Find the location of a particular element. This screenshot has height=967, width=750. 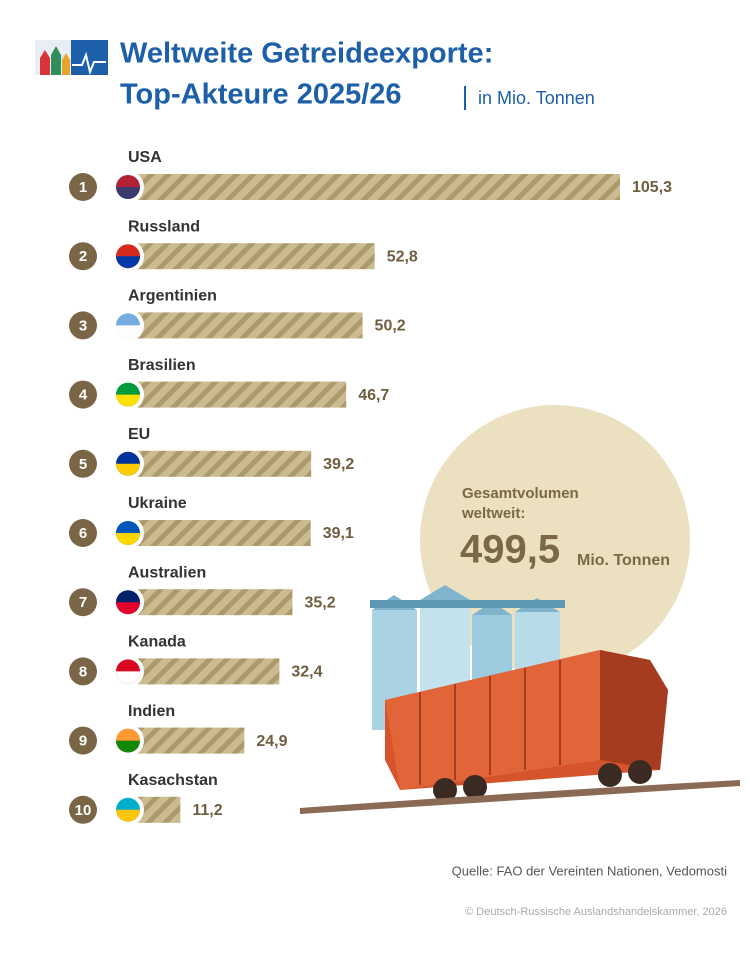

rank-number: 4 is located at coordinates (83, 395).